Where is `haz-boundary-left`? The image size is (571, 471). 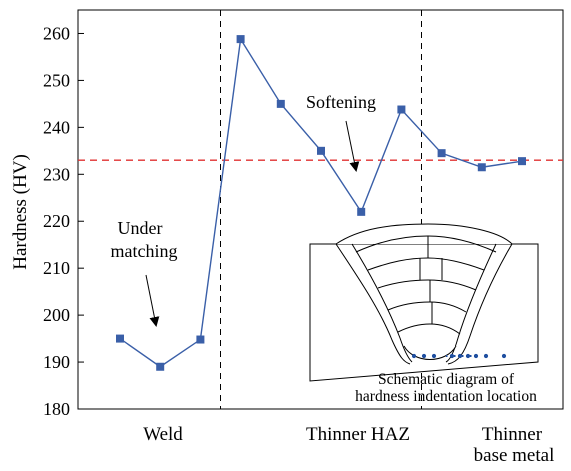
haz-boundary-left is located at coordinates (382, 303).